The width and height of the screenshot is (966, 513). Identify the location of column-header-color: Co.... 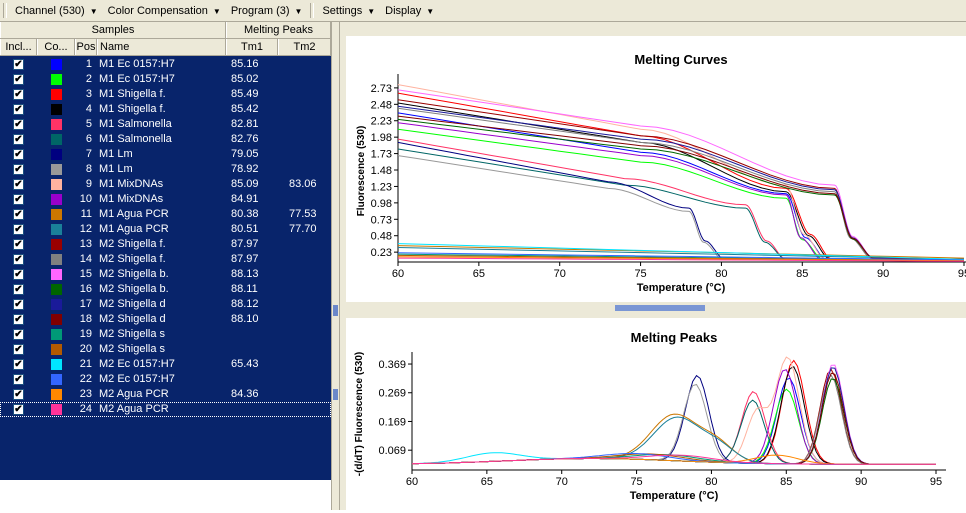
(56, 47).